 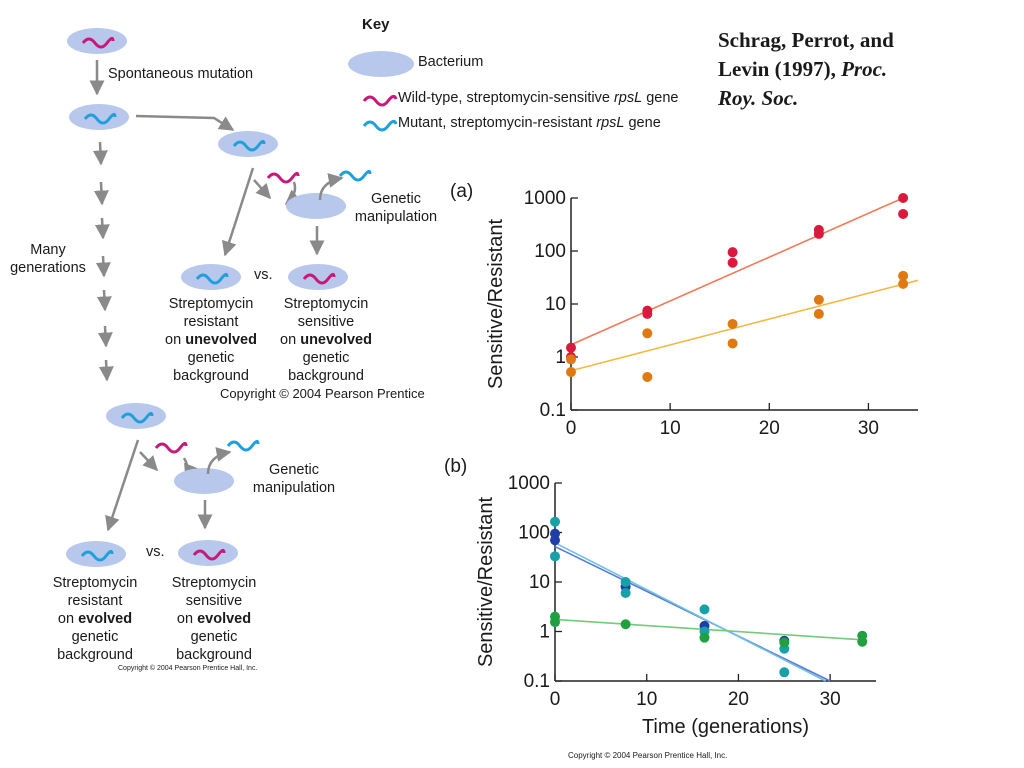 I want to click on top-resistant-line-1: Streptomycin, so click(x=211, y=304).